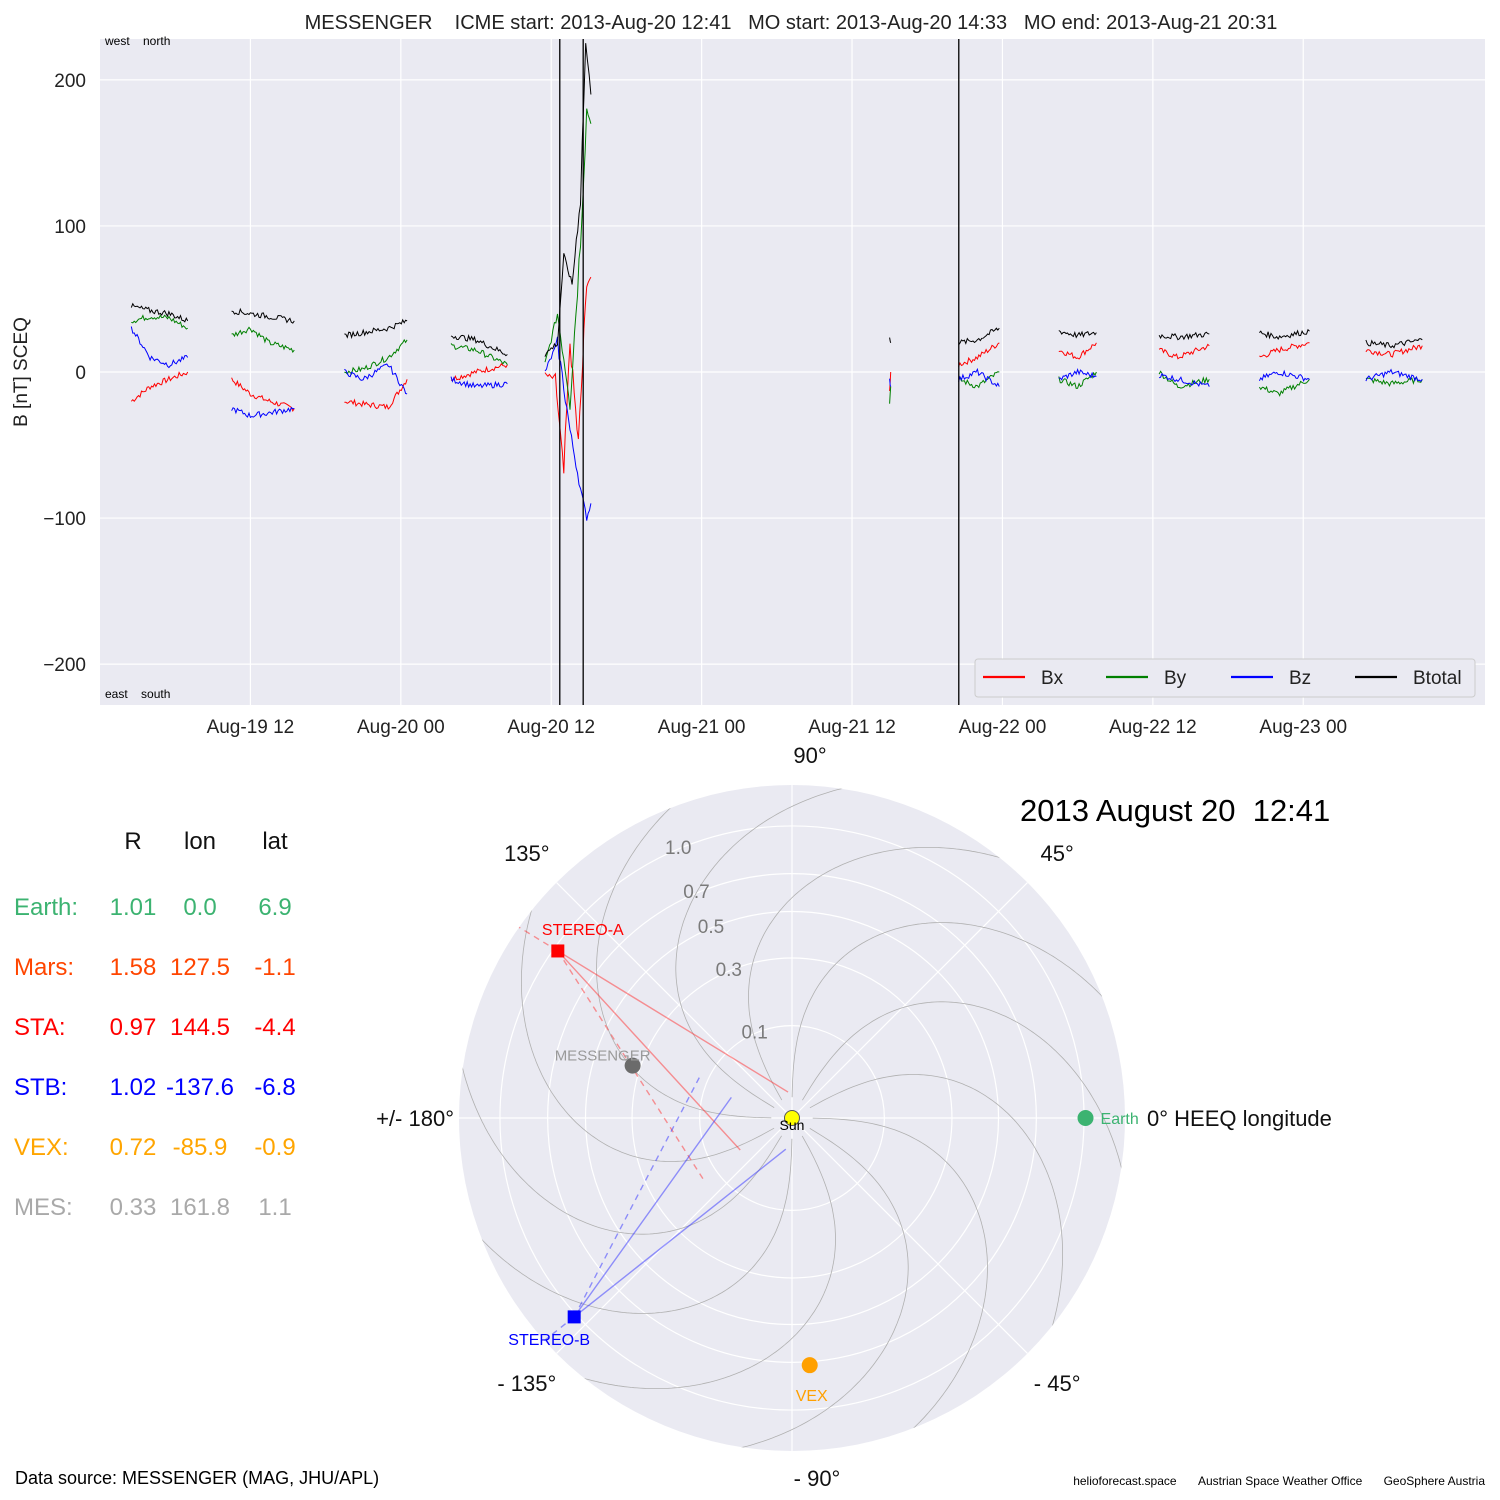 The width and height of the screenshot is (1500, 1500). I want to click on position-name: MES:, so click(43, 1207).